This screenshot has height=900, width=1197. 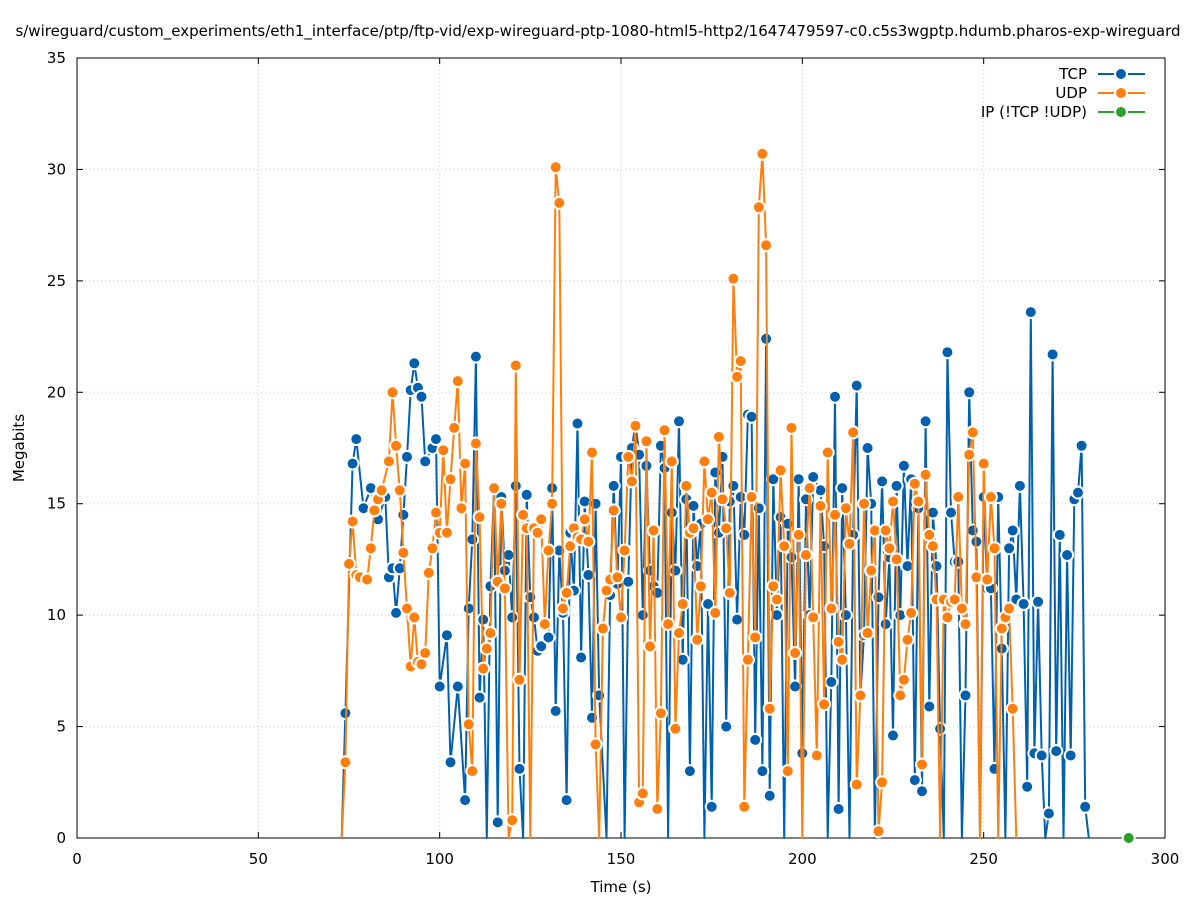 What do you see at coordinates (77, 859) in the screenshot?
I see `x-tick-label: 0` at bounding box center [77, 859].